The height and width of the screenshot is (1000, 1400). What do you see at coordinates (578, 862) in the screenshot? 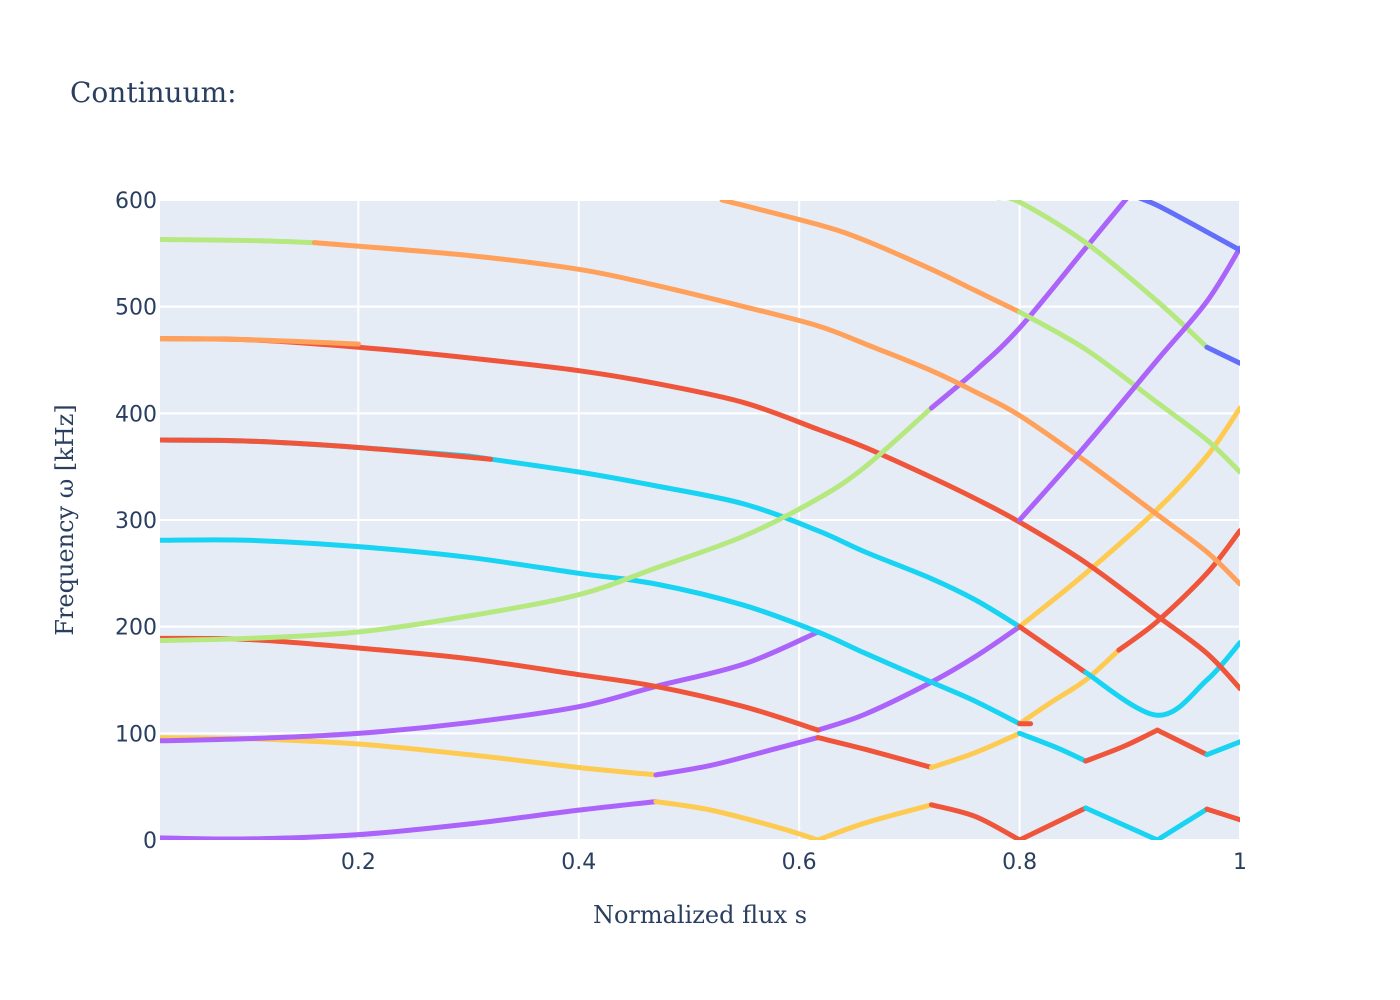
I see `x-tick-label: 0.4` at bounding box center [578, 862].